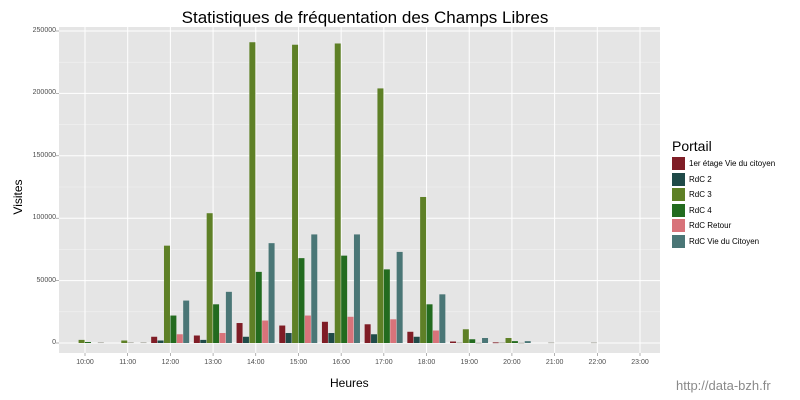 Image resolution: width=800 pixels, height=400 pixels. I want to click on y-tick-label: 0, so click(54, 342).